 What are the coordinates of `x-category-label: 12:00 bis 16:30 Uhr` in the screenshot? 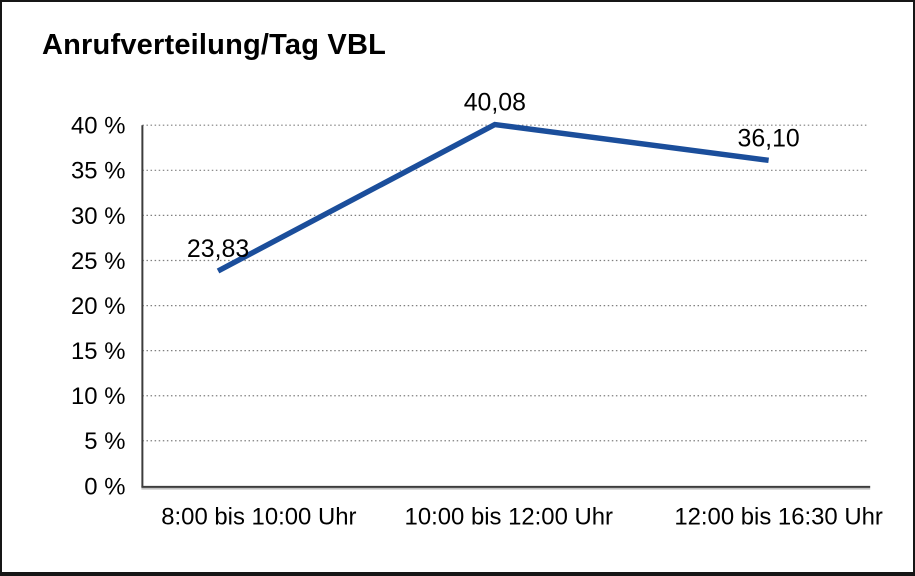 It's located at (778, 517).